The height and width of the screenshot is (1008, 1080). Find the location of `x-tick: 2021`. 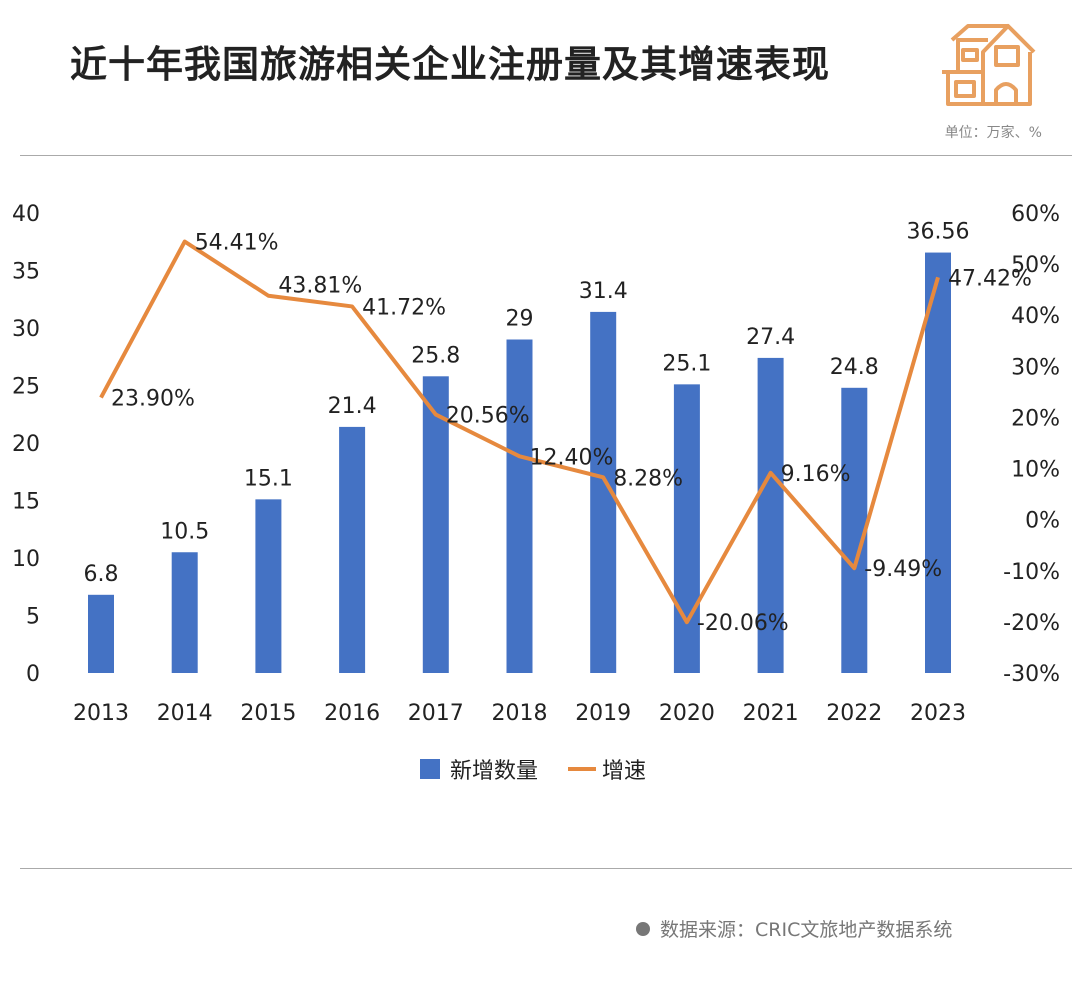

x-tick: 2021 is located at coordinates (771, 713).